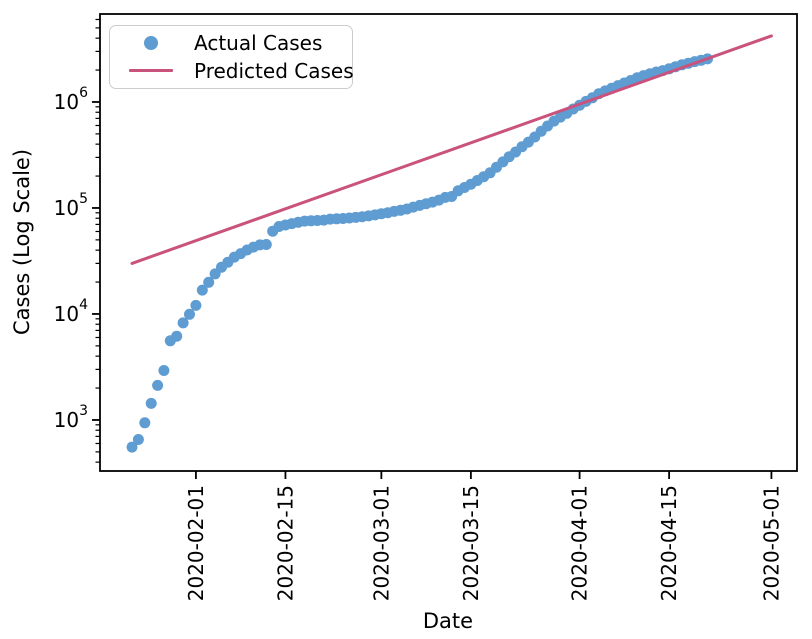  Describe the element at coordinates (448, 621) in the screenshot. I see `x-axis-label: Date` at that location.